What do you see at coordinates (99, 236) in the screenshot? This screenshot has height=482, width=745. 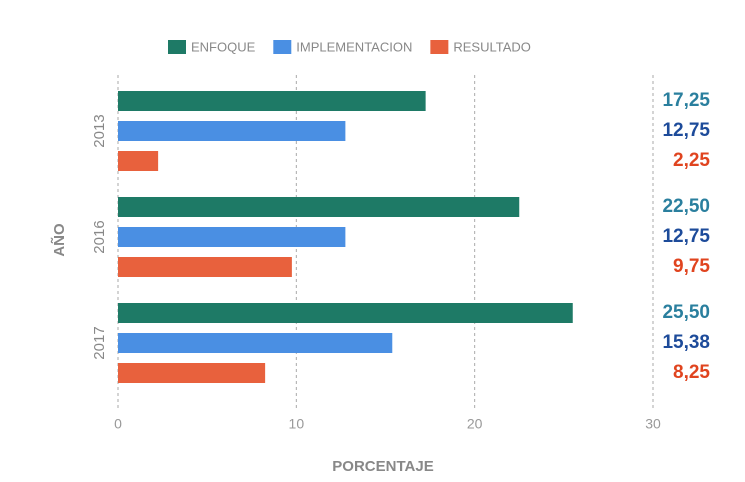 I see `y-tick-label: 2016` at bounding box center [99, 236].